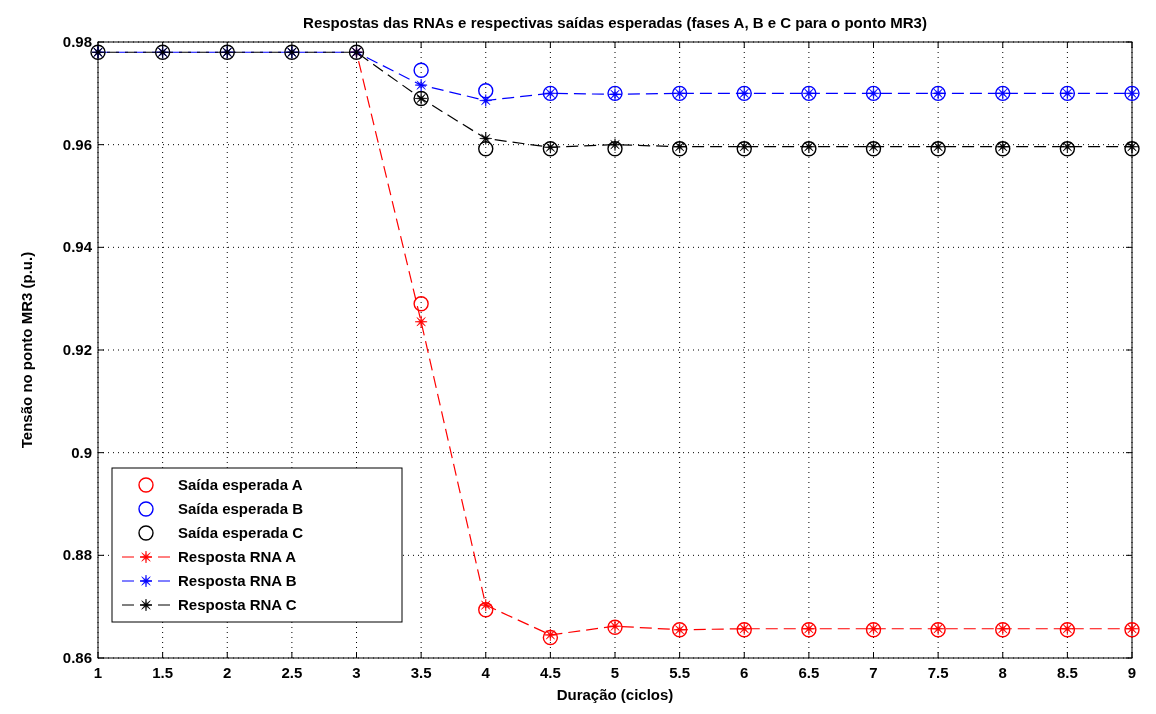  What do you see at coordinates (77, 41) in the screenshot?
I see `y-tick-label: 0.98` at bounding box center [77, 41].